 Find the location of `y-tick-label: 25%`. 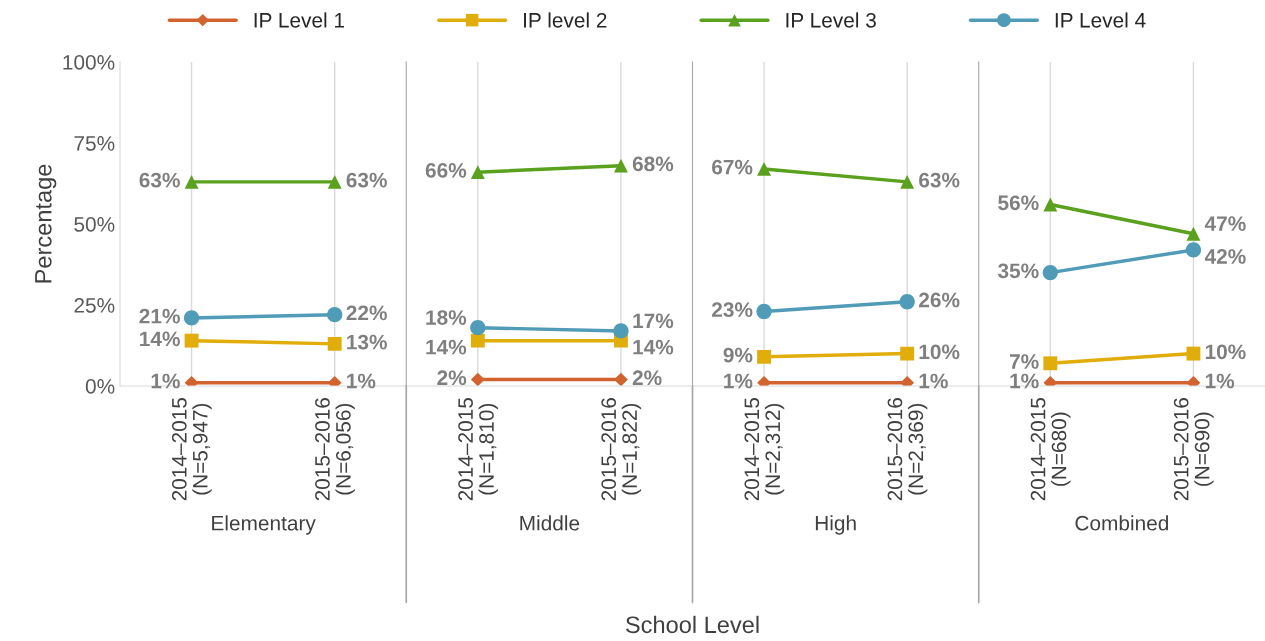

y-tick-label: 25% is located at coordinates (94, 305).